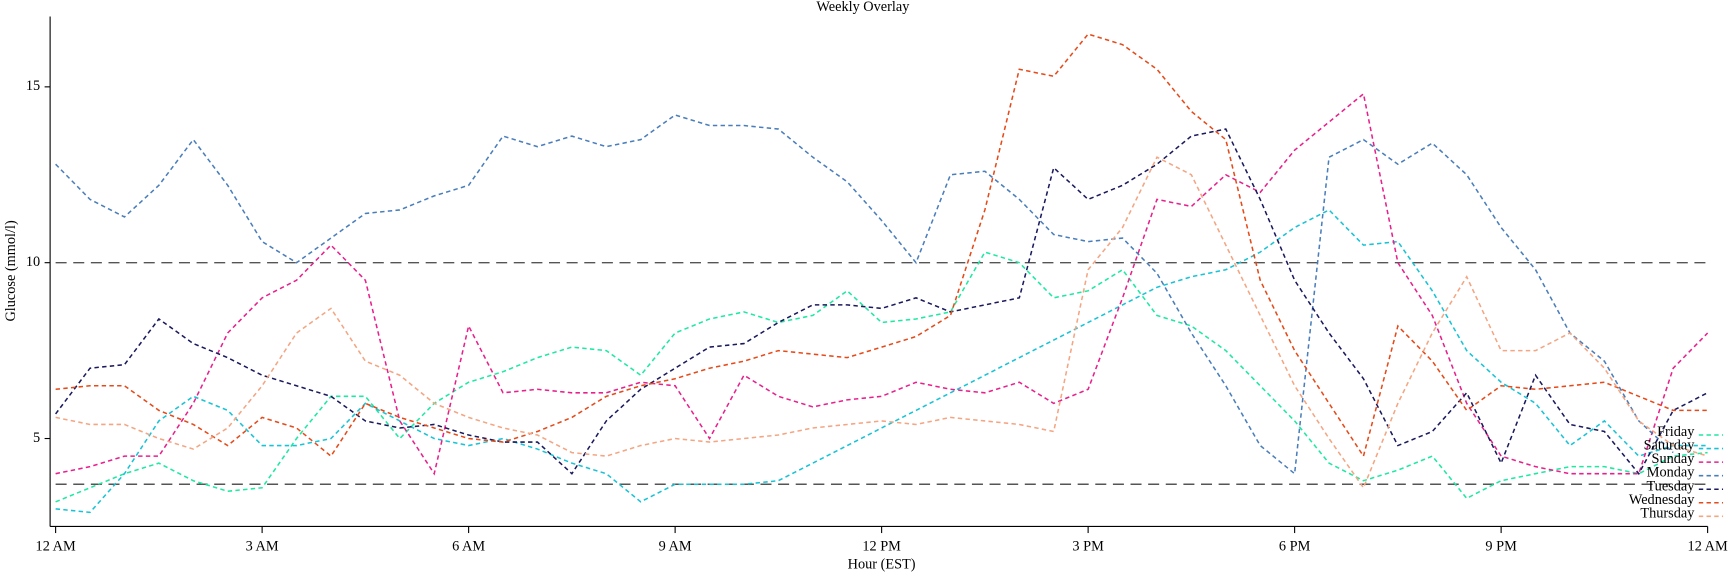 This screenshot has height=576, width=1728. Describe the element at coordinates (33, 262) in the screenshot. I see `y-tick-label: 10` at that location.